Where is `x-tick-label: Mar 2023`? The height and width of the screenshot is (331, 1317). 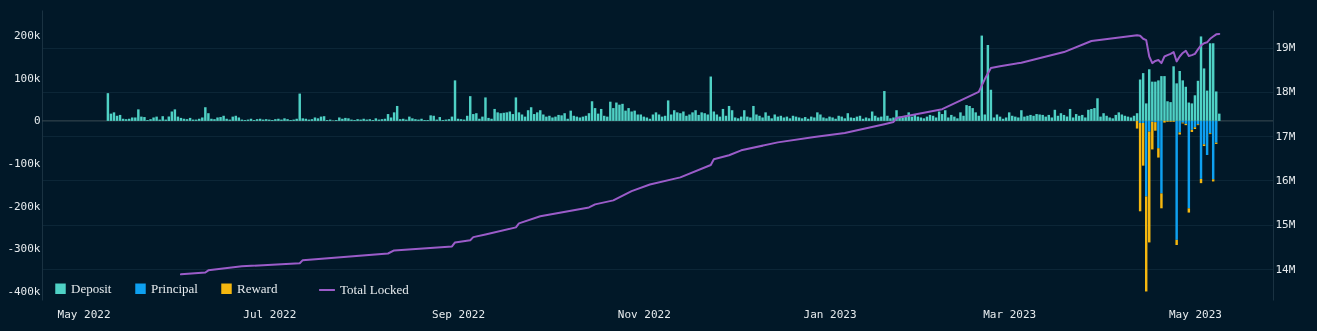 x-tick-label: Mar 2023 is located at coordinates (1010, 314).